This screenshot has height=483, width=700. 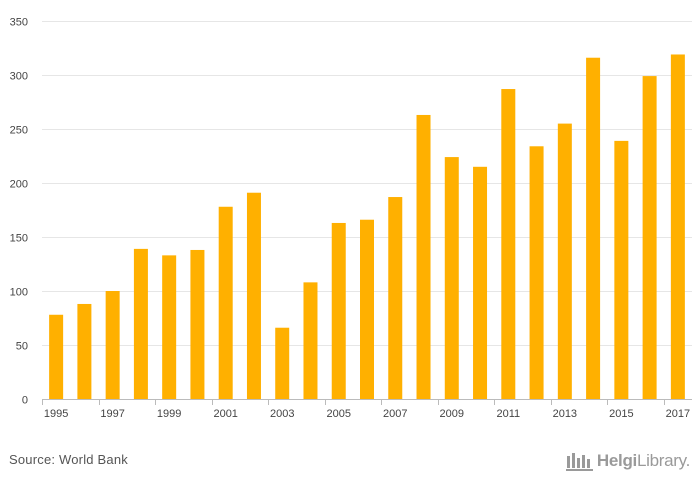 What do you see at coordinates (536, 272) in the screenshot?
I see `bar-2012` at bounding box center [536, 272].